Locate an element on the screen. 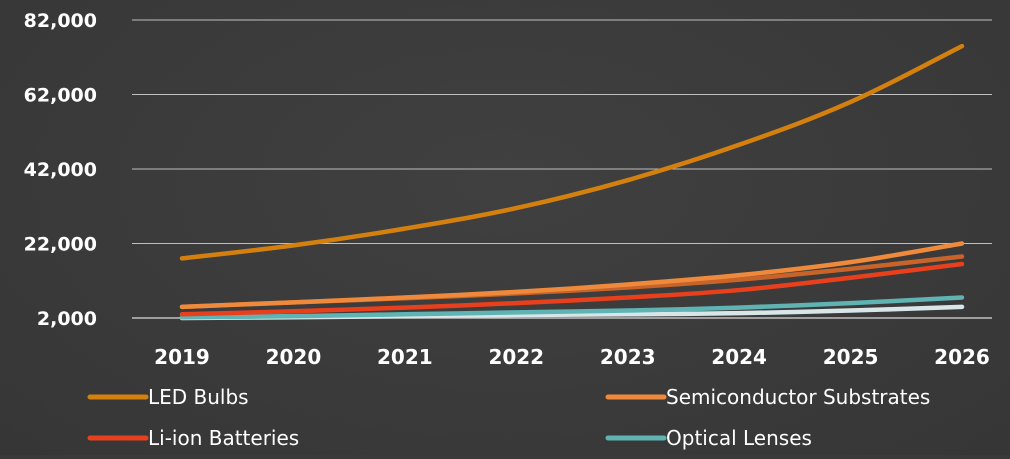 This screenshot has width=1010, height=459. legend-item: LED Bulbs is located at coordinates (168, 397).